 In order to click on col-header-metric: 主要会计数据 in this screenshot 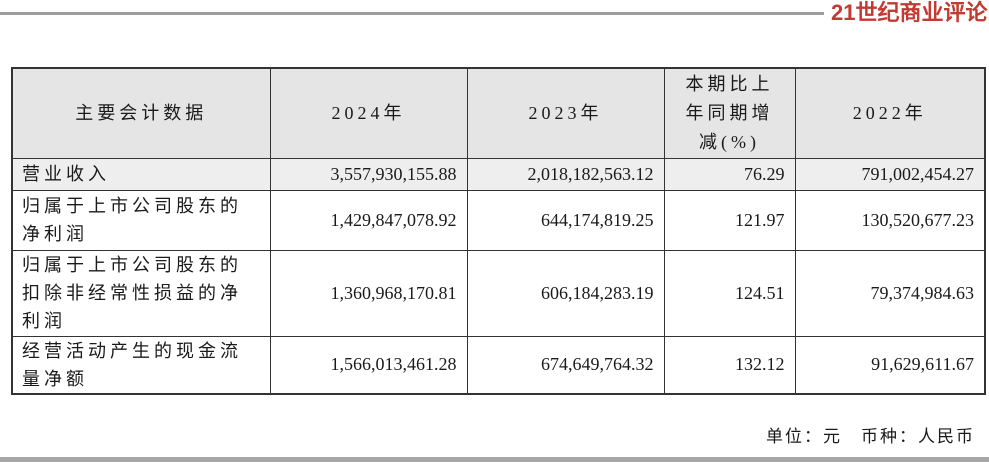, I will do `click(141, 113)`.